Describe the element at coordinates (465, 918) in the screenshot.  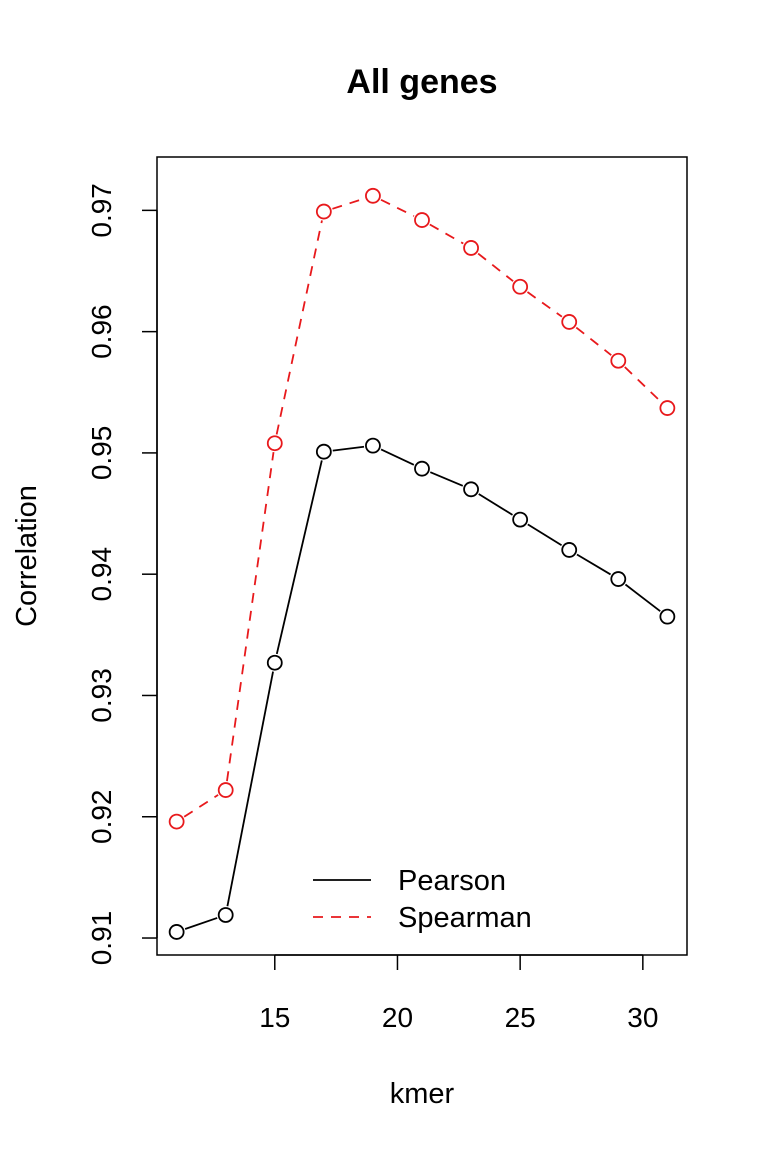
I see `legend-label-1: Spearman` at that location.